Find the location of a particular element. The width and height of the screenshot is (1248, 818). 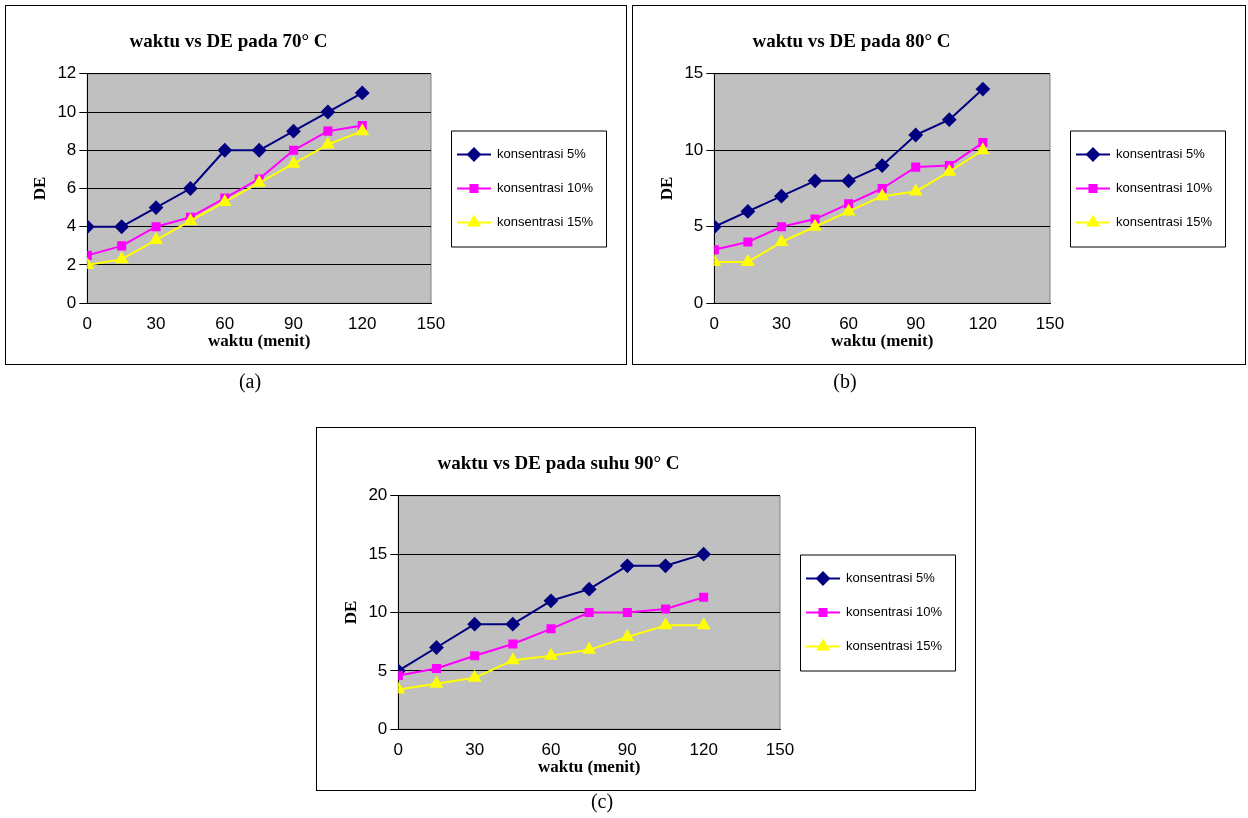

y-tick-label: 12 is located at coordinates (67, 73).